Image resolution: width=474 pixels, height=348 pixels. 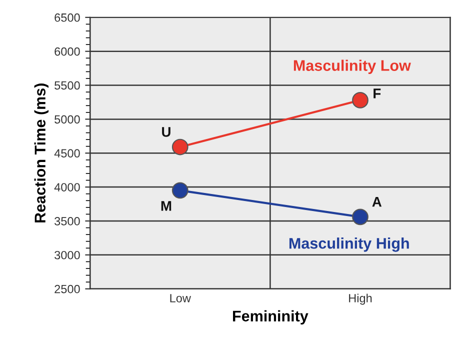 I want to click on x-tick-label: High, so click(x=360, y=299).